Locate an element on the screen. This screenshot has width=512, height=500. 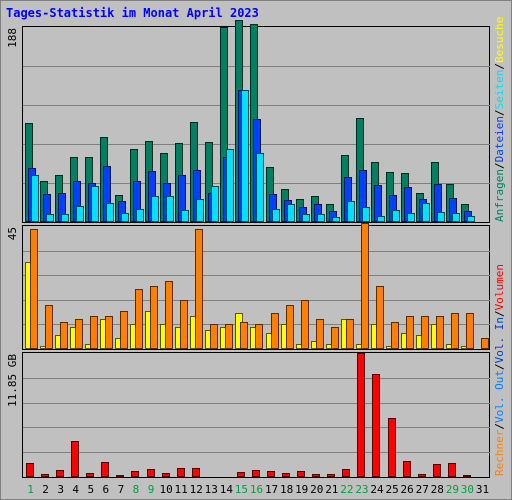
x-tick-label-day-15: 15 is located at coordinates (241, 489).